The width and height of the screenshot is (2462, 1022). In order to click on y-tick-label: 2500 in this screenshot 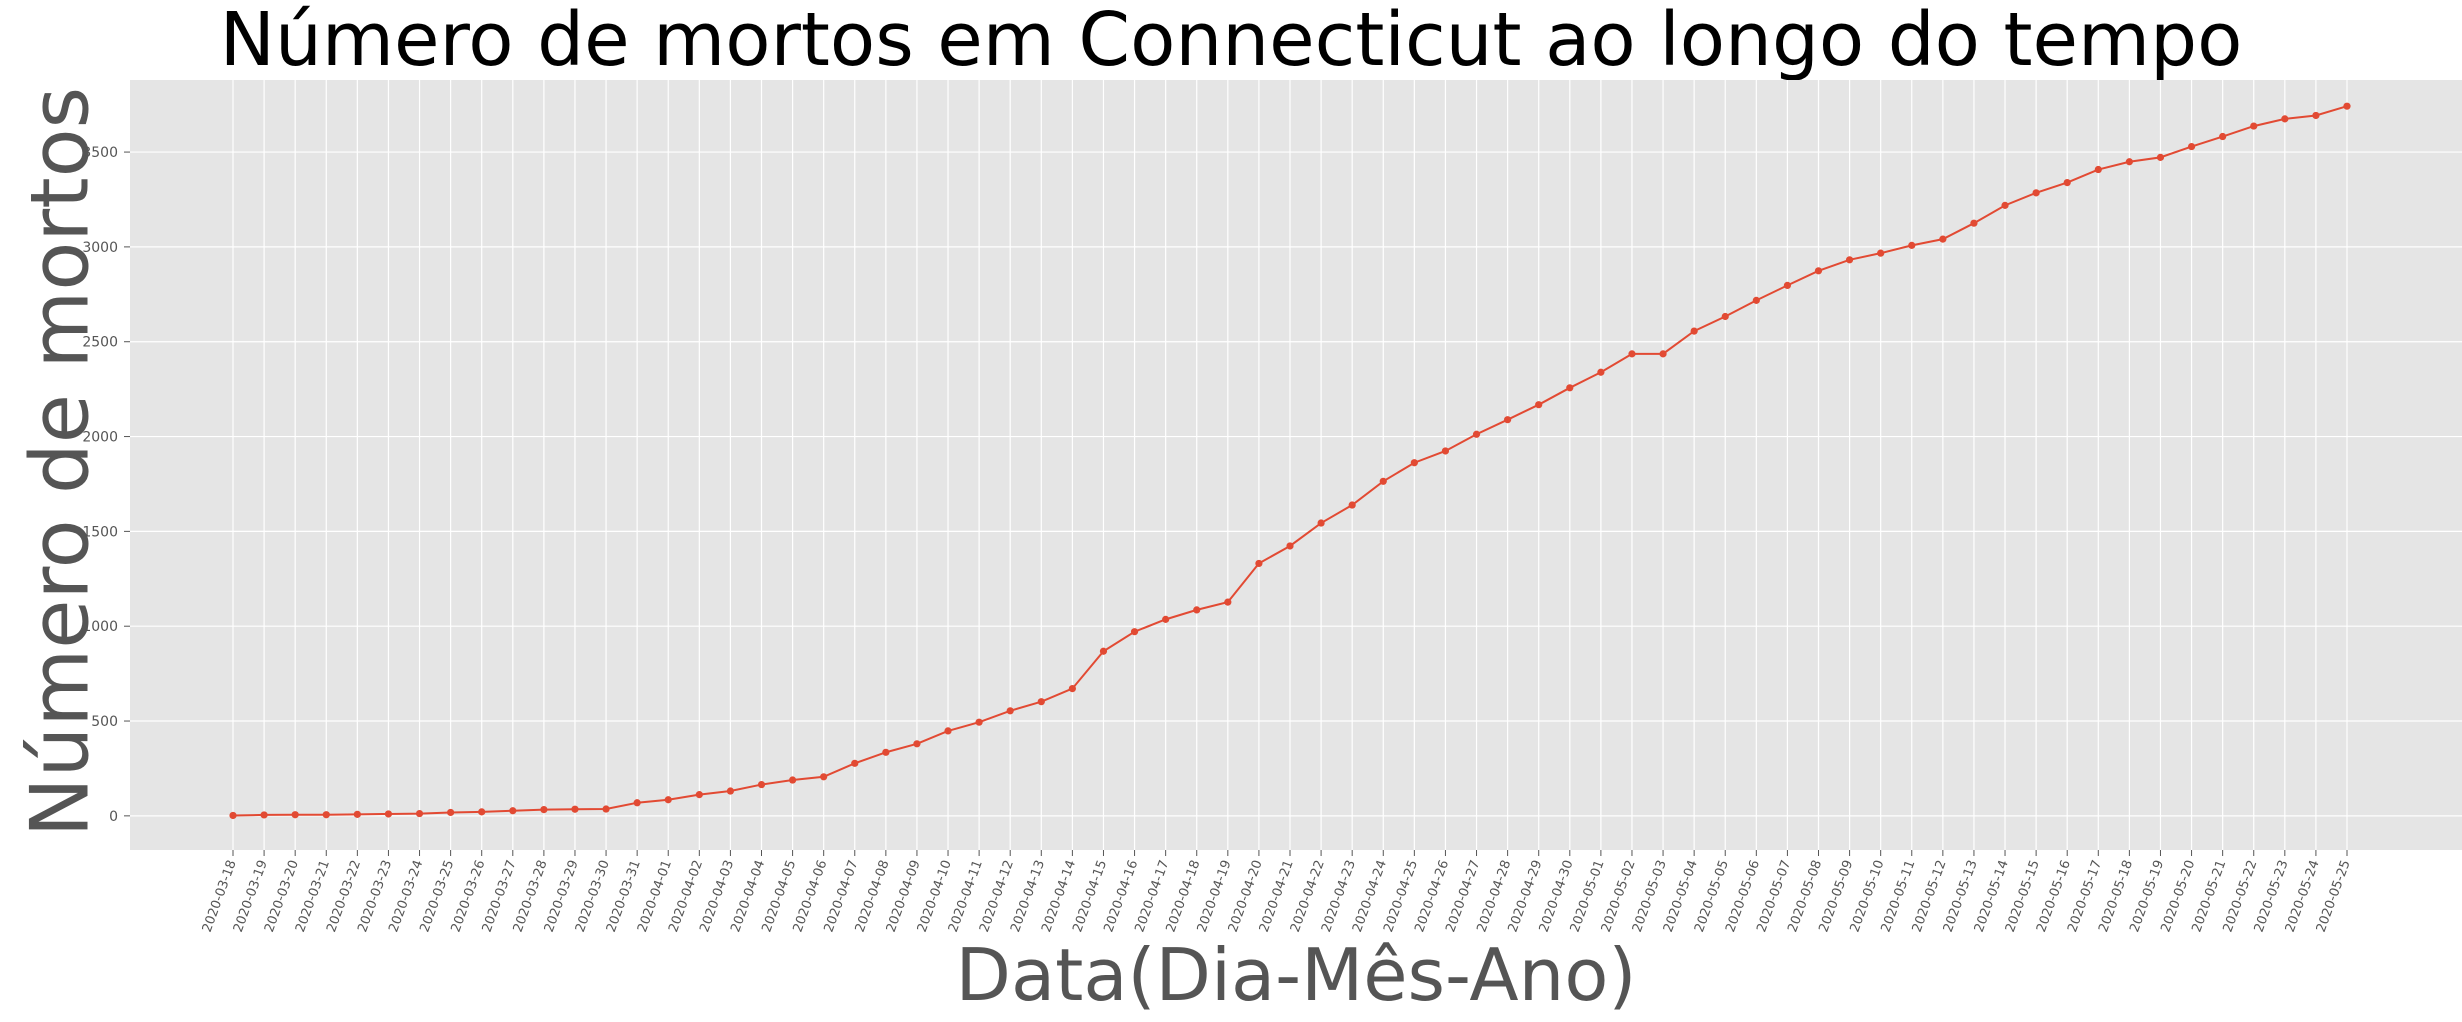, I will do `click(100, 343)`.